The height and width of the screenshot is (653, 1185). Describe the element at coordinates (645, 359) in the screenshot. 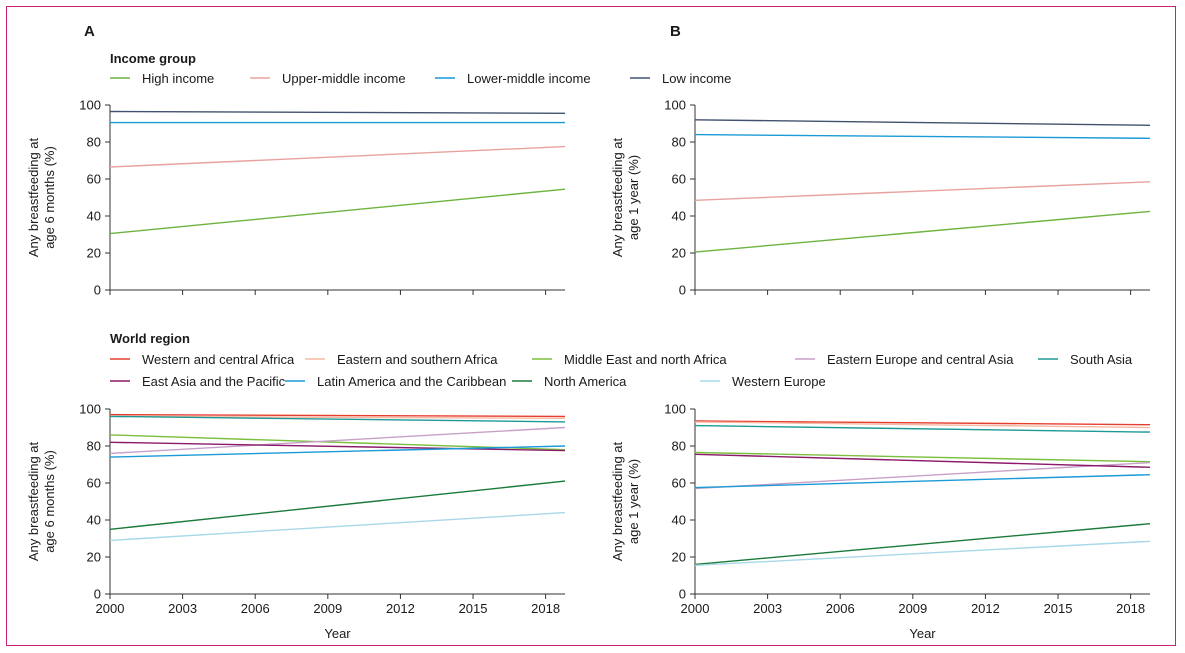

I see `legend-label-middle-east-and-north-africa: Middle East and north Africa` at that location.